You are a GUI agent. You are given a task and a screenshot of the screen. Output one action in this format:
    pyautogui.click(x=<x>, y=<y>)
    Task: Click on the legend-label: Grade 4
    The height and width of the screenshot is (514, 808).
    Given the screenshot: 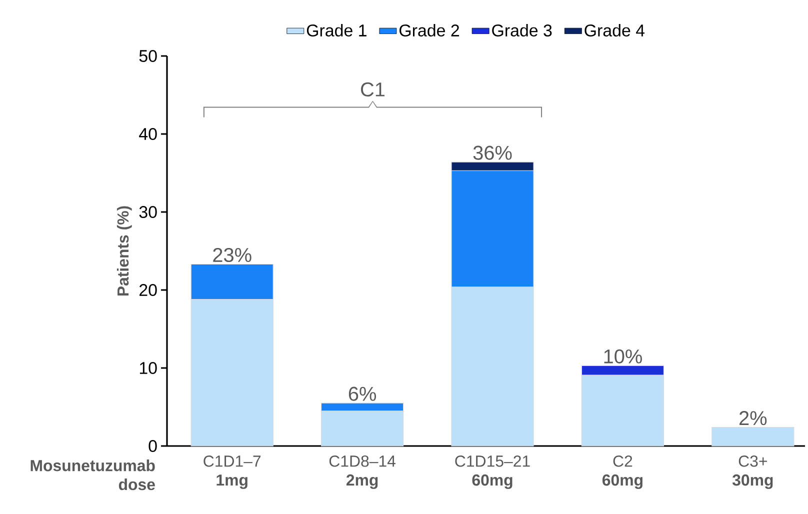 What is the action you would take?
    pyautogui.click(x=614, y=30)
    